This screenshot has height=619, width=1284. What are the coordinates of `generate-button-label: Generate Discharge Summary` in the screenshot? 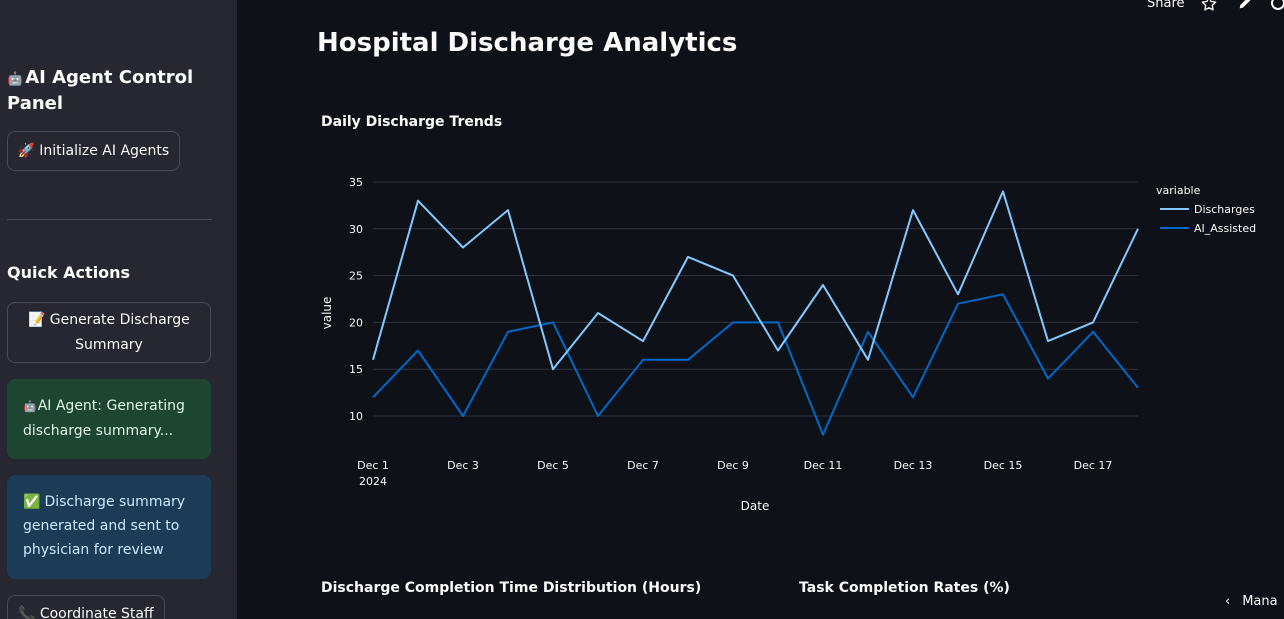 It's located at (119, 332).